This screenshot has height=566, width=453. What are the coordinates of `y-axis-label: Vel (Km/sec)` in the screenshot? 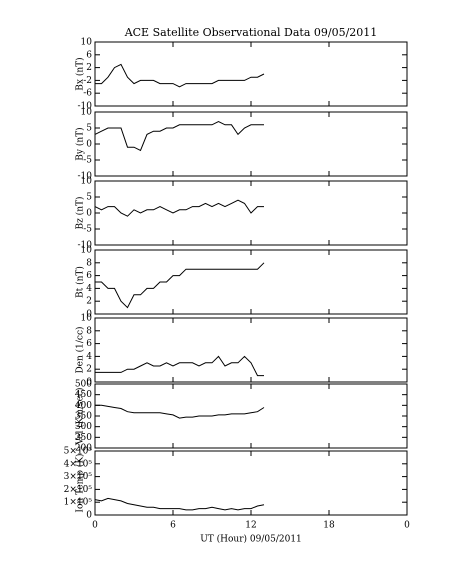 It's located at (80, 416).